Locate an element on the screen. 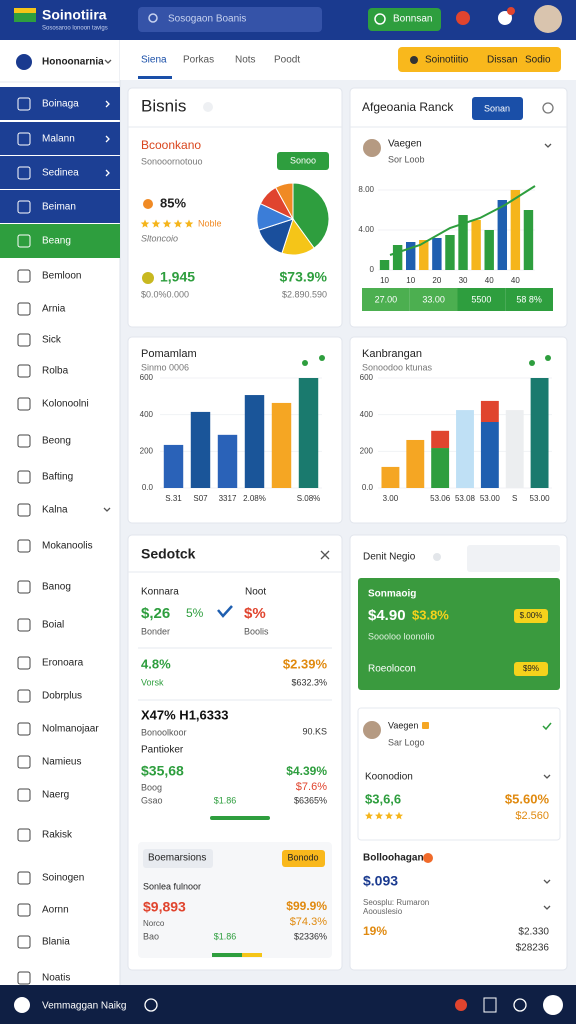 The image size is (576, 1024). sidebar-item: Nolmanojaar is located at coordinates (70, 729).